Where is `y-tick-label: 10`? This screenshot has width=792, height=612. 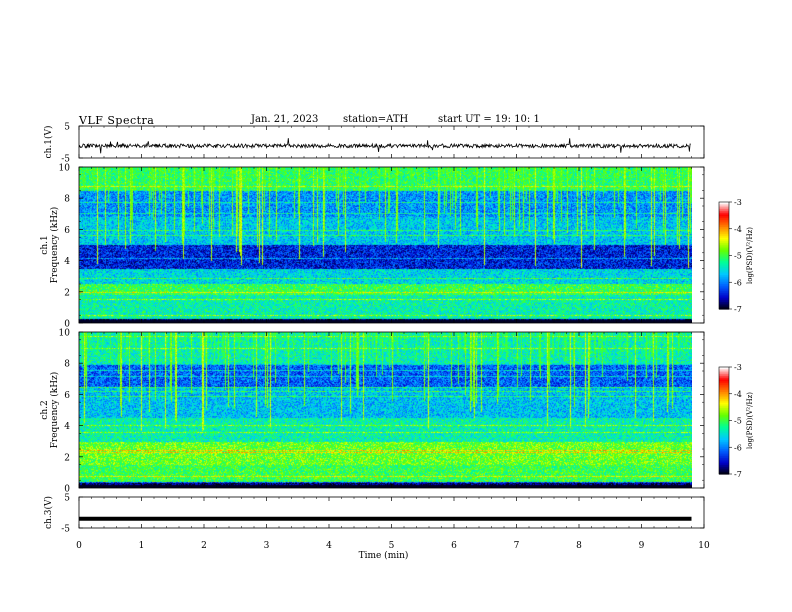 y-tick-label: 10 is located at coordinates (65, 334).